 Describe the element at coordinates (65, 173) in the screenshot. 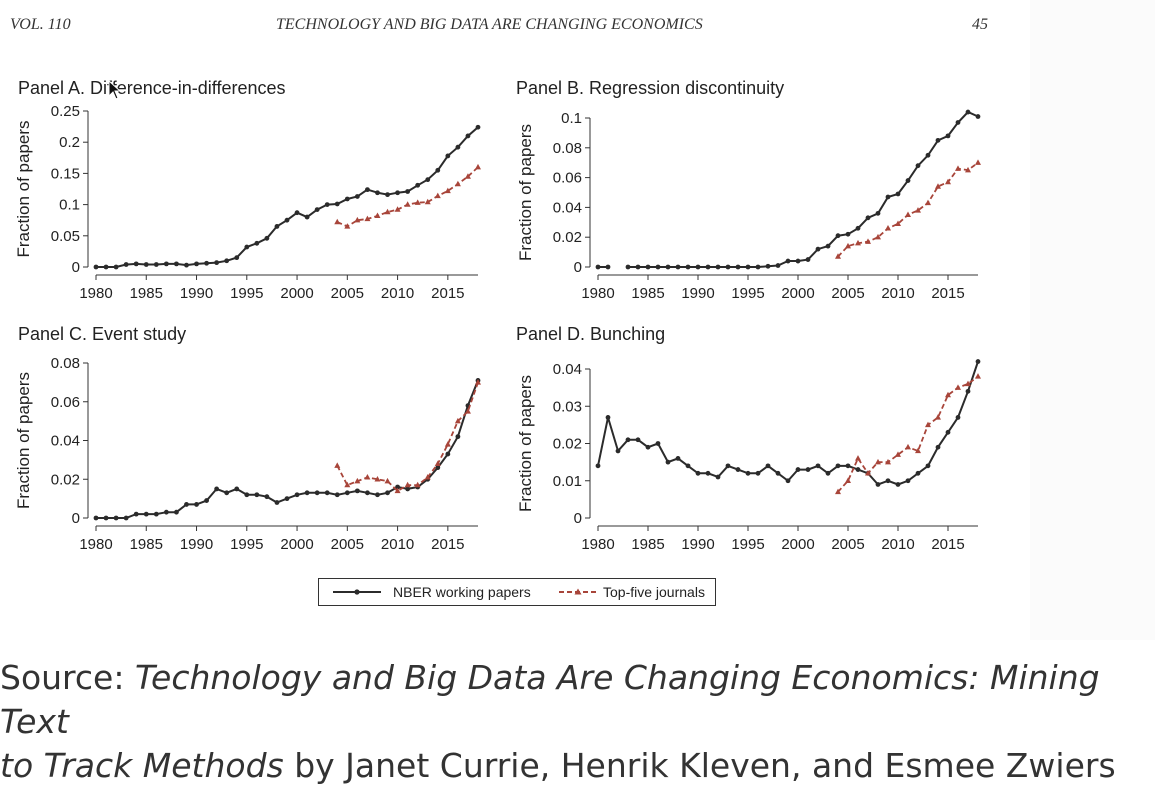

I see `panel-a-y-tick-label: 0.15` at that location.